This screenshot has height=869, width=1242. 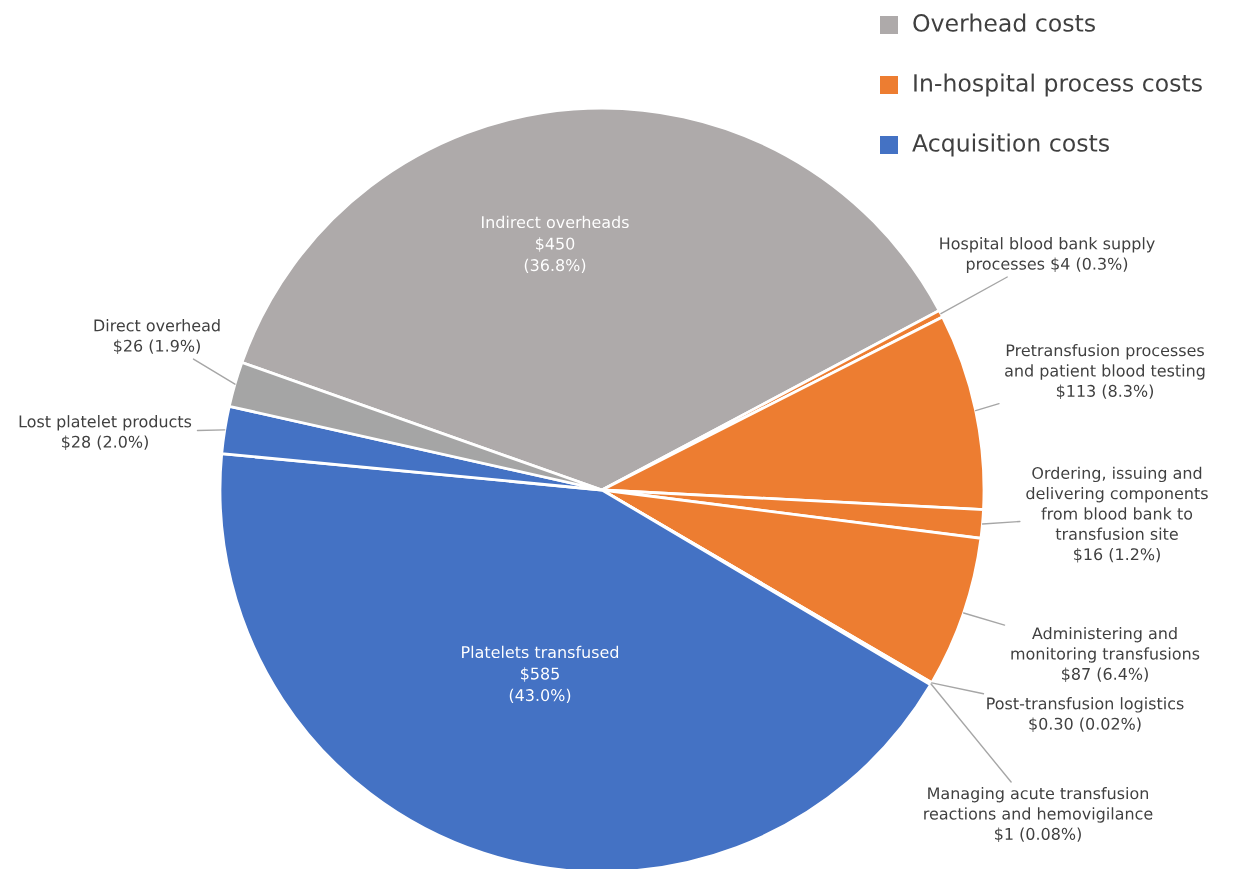 I want to click on data-label: $585 (43.0%), so click(x=540, y=685).